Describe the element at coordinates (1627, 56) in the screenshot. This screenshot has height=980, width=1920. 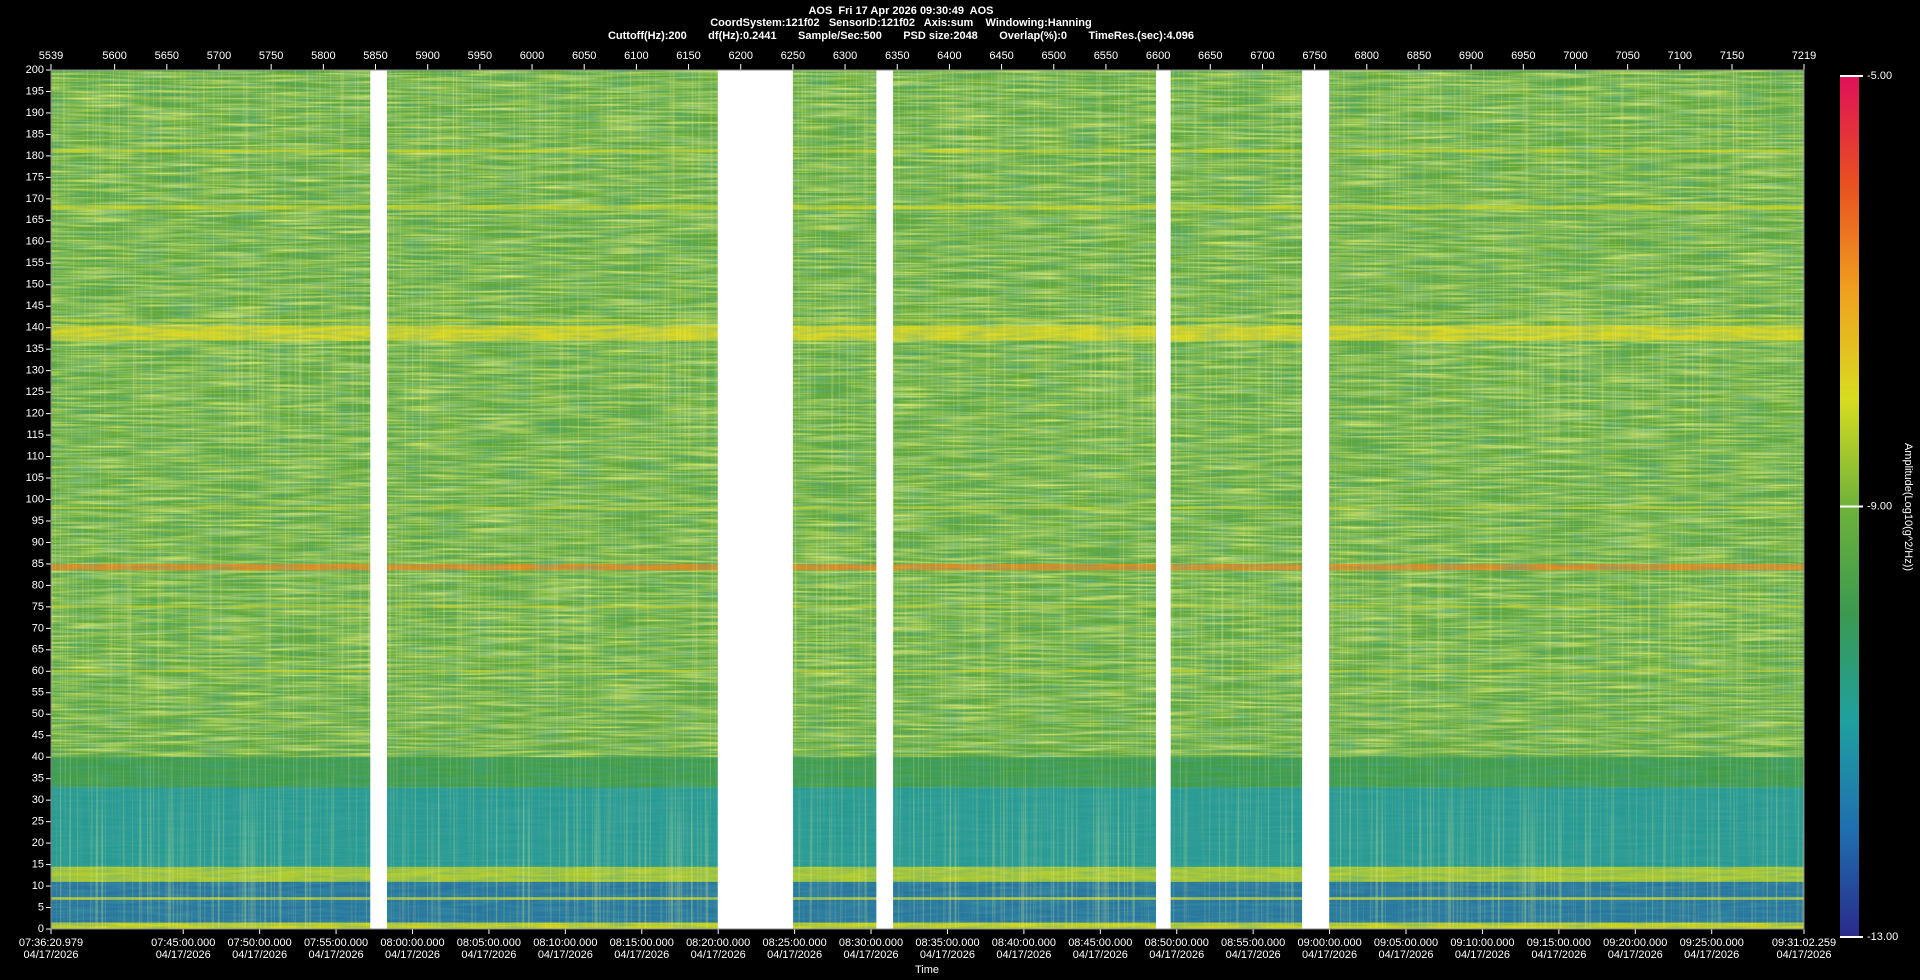
I see `x-tick-label: 7050` at that location.